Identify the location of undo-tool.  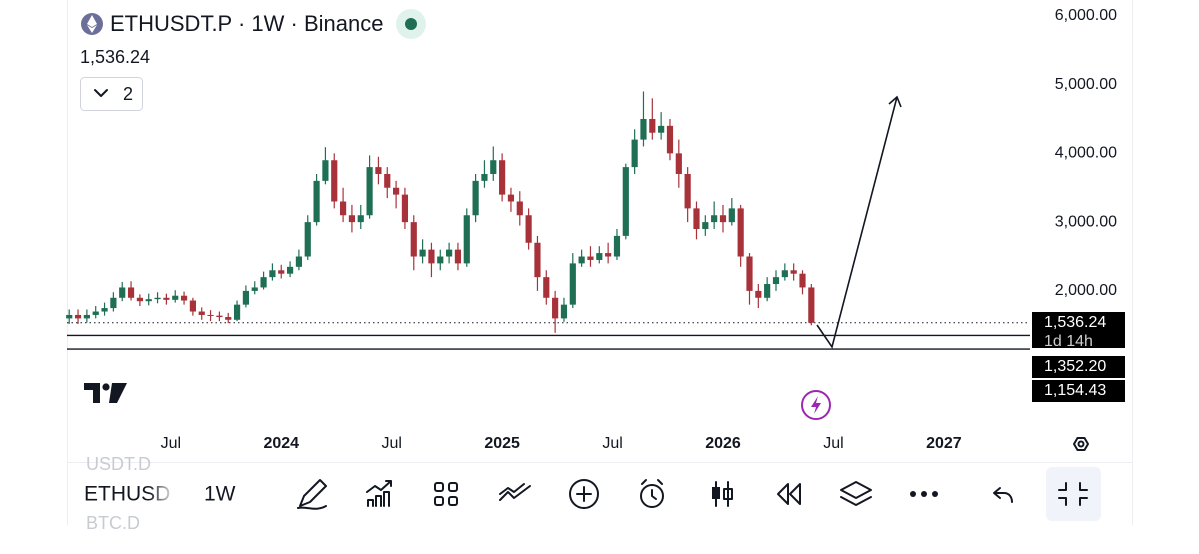
(1003, 495).